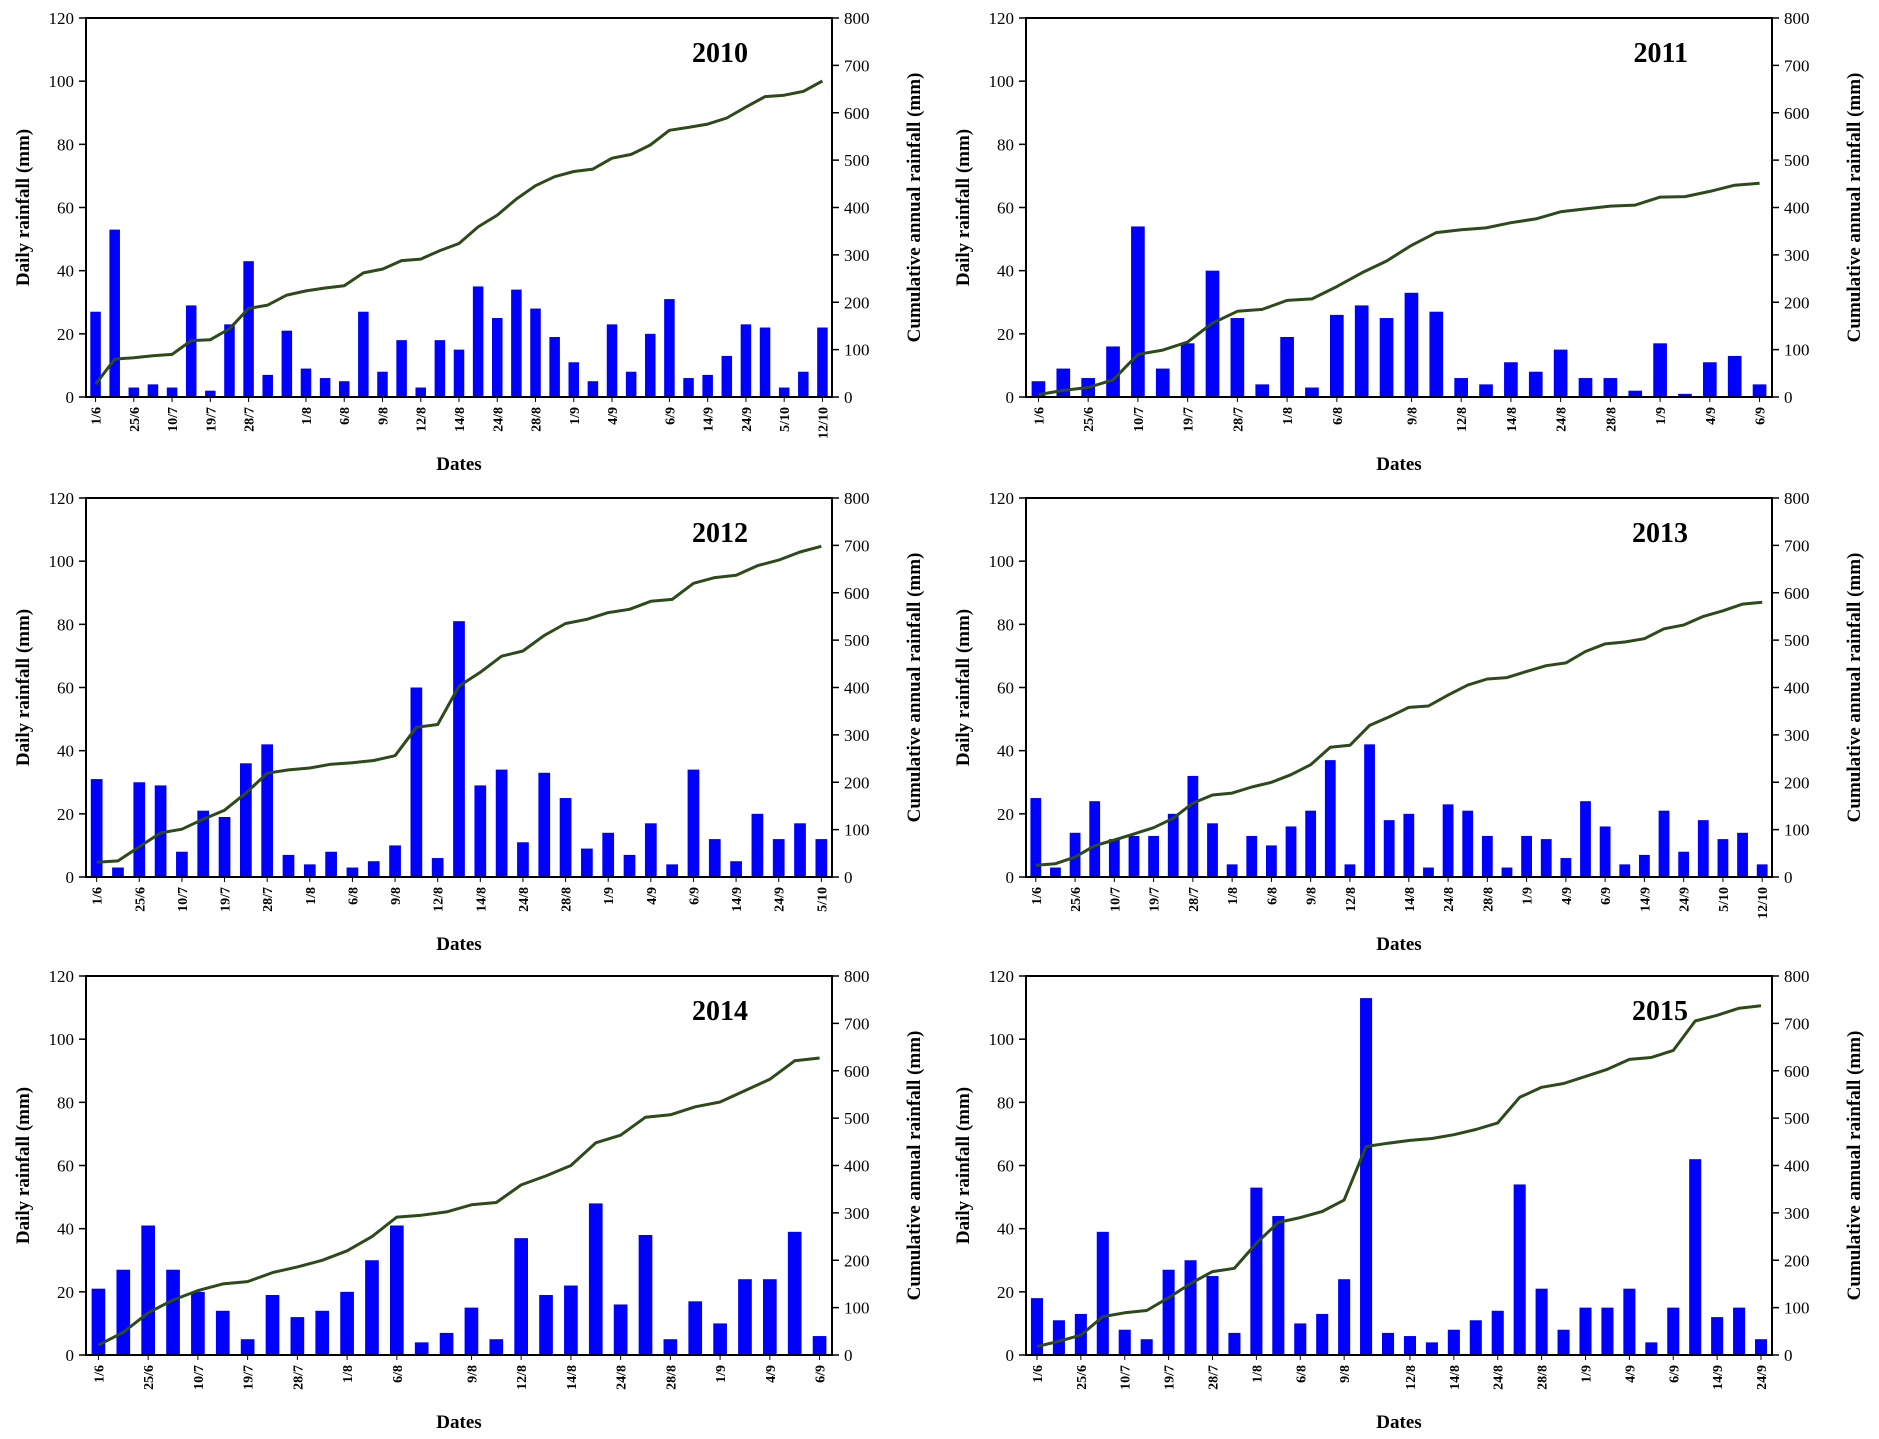 The image size is (1879, 1439). I want to click on x-tick-label: 14/8, so click(481, 899).